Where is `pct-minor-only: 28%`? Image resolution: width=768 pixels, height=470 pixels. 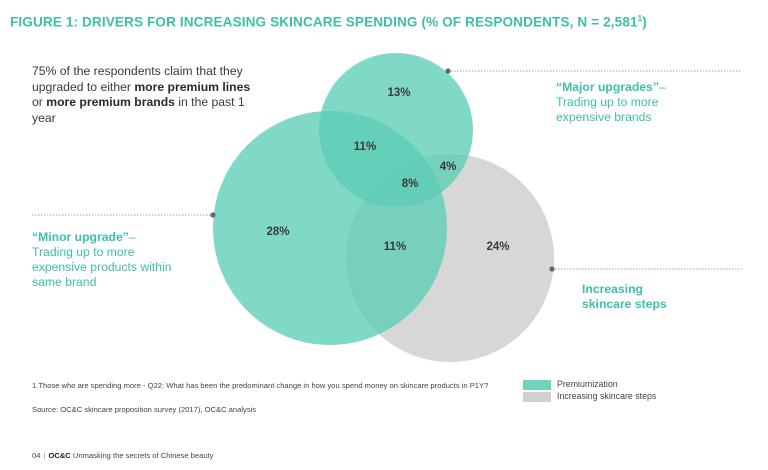
pct-minor-only: 28% is located at coordinates (277, 232).